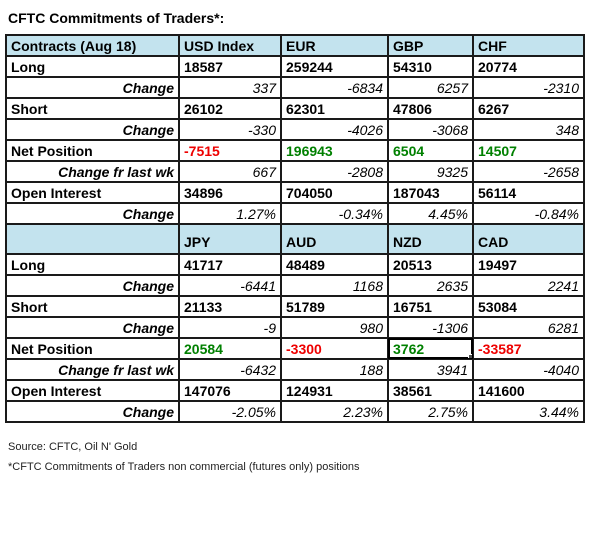  Describe the element at coordinates (230, 171) in the screenshot. I see `data-cell: 667` at that location.